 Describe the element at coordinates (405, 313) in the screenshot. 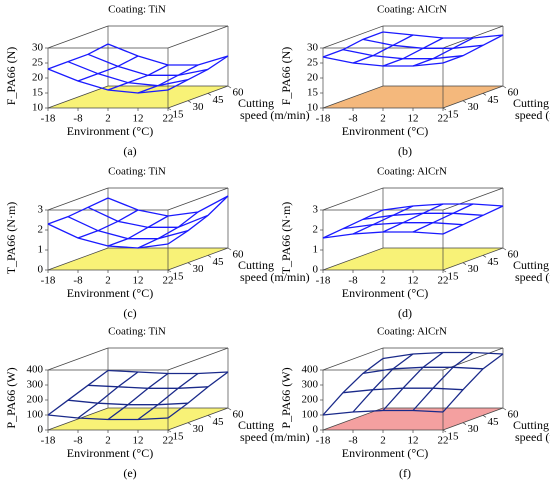

I see `panel-label: (d)` at that location.